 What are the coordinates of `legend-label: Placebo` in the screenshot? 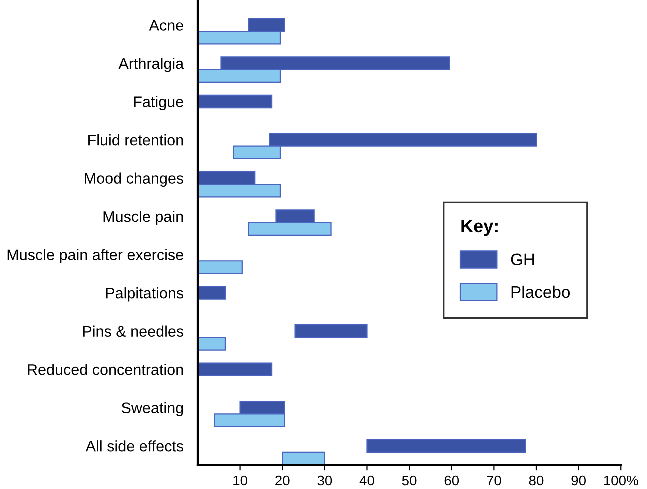 It's located at (541, 292).